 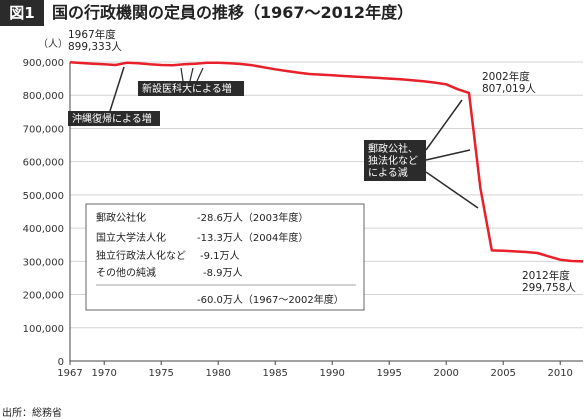 I want to click on callout-new-medical-univ-text: 新設医科大による増, so click(x=187, y=88).